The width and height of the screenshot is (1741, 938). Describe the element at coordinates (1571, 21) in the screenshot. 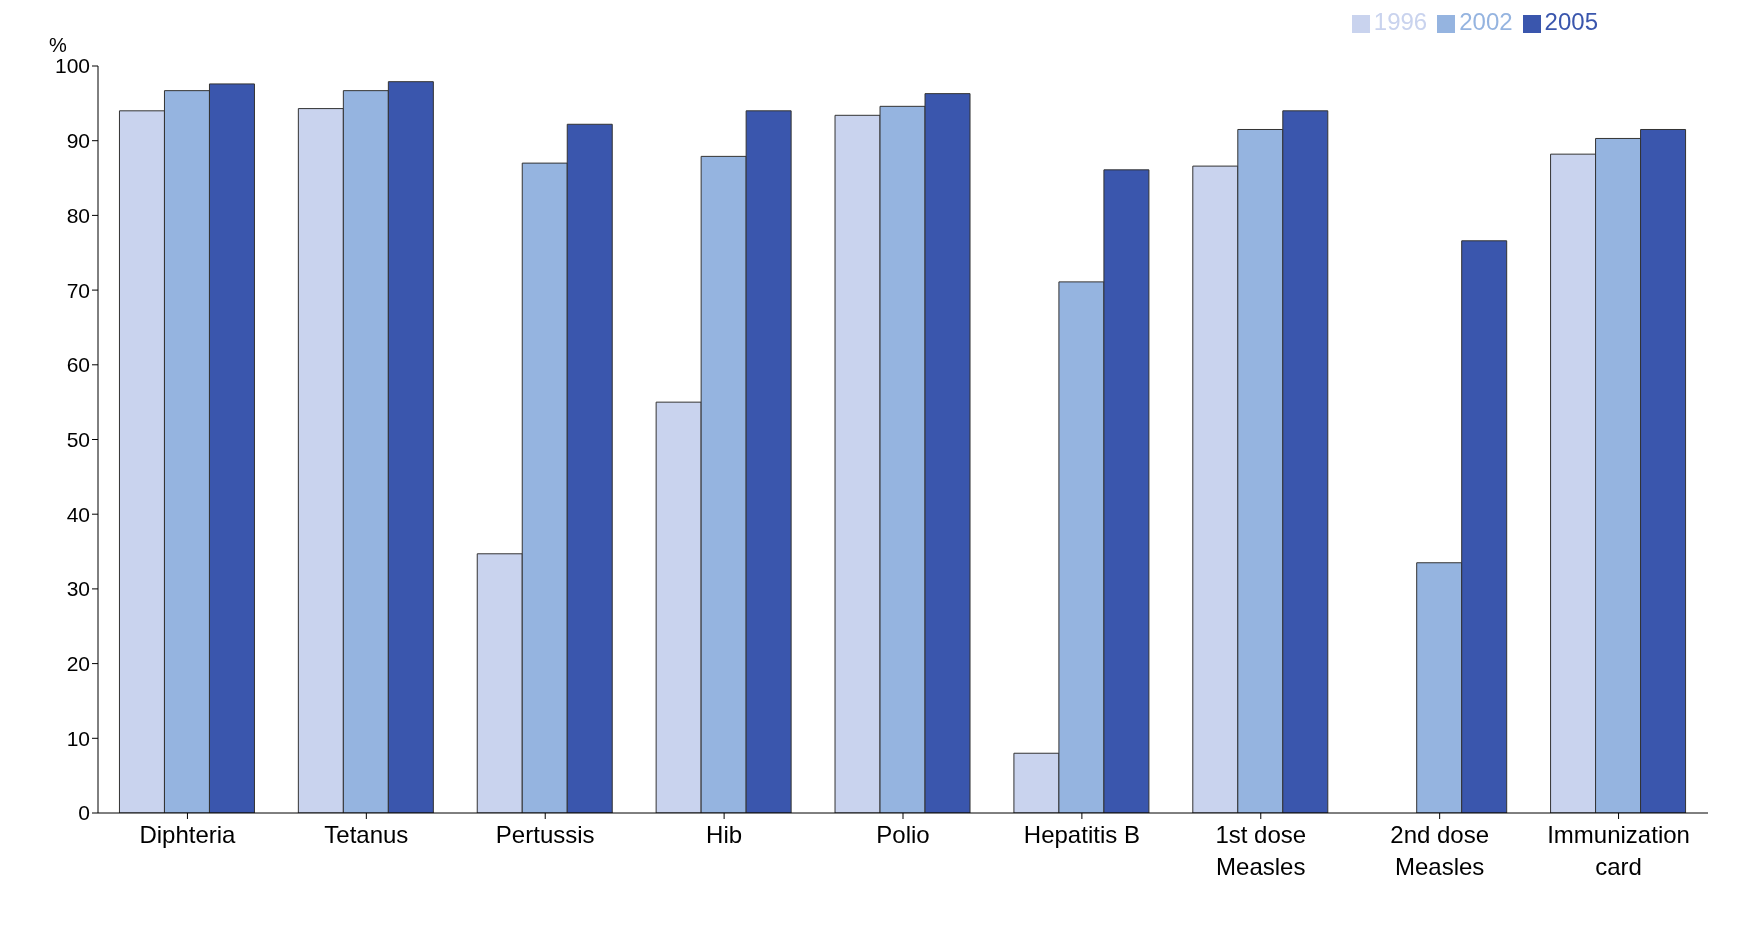

I see `legend-label: 2005` at that location.